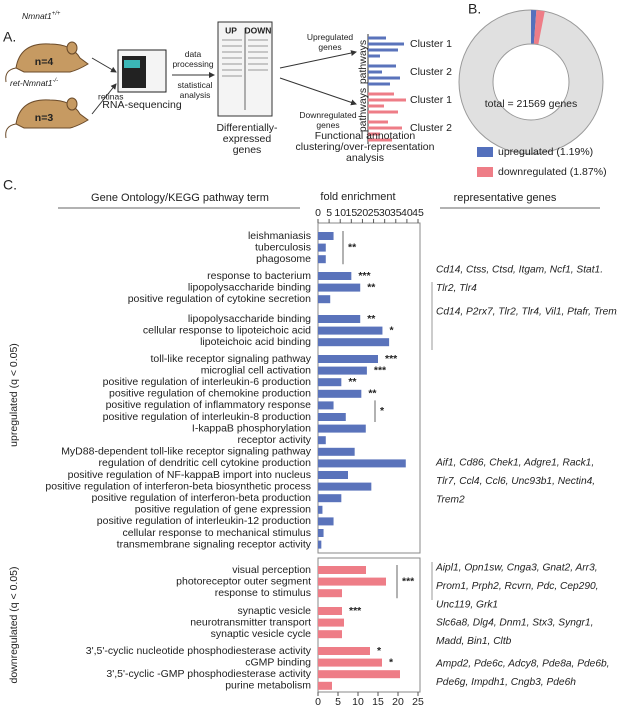 The height and width of the screenshot is (705, 617). What do you see at coordinates (278, 662) in the screenshot?
I see `row-label: cGMP binding` at bounding box center [278, 662].